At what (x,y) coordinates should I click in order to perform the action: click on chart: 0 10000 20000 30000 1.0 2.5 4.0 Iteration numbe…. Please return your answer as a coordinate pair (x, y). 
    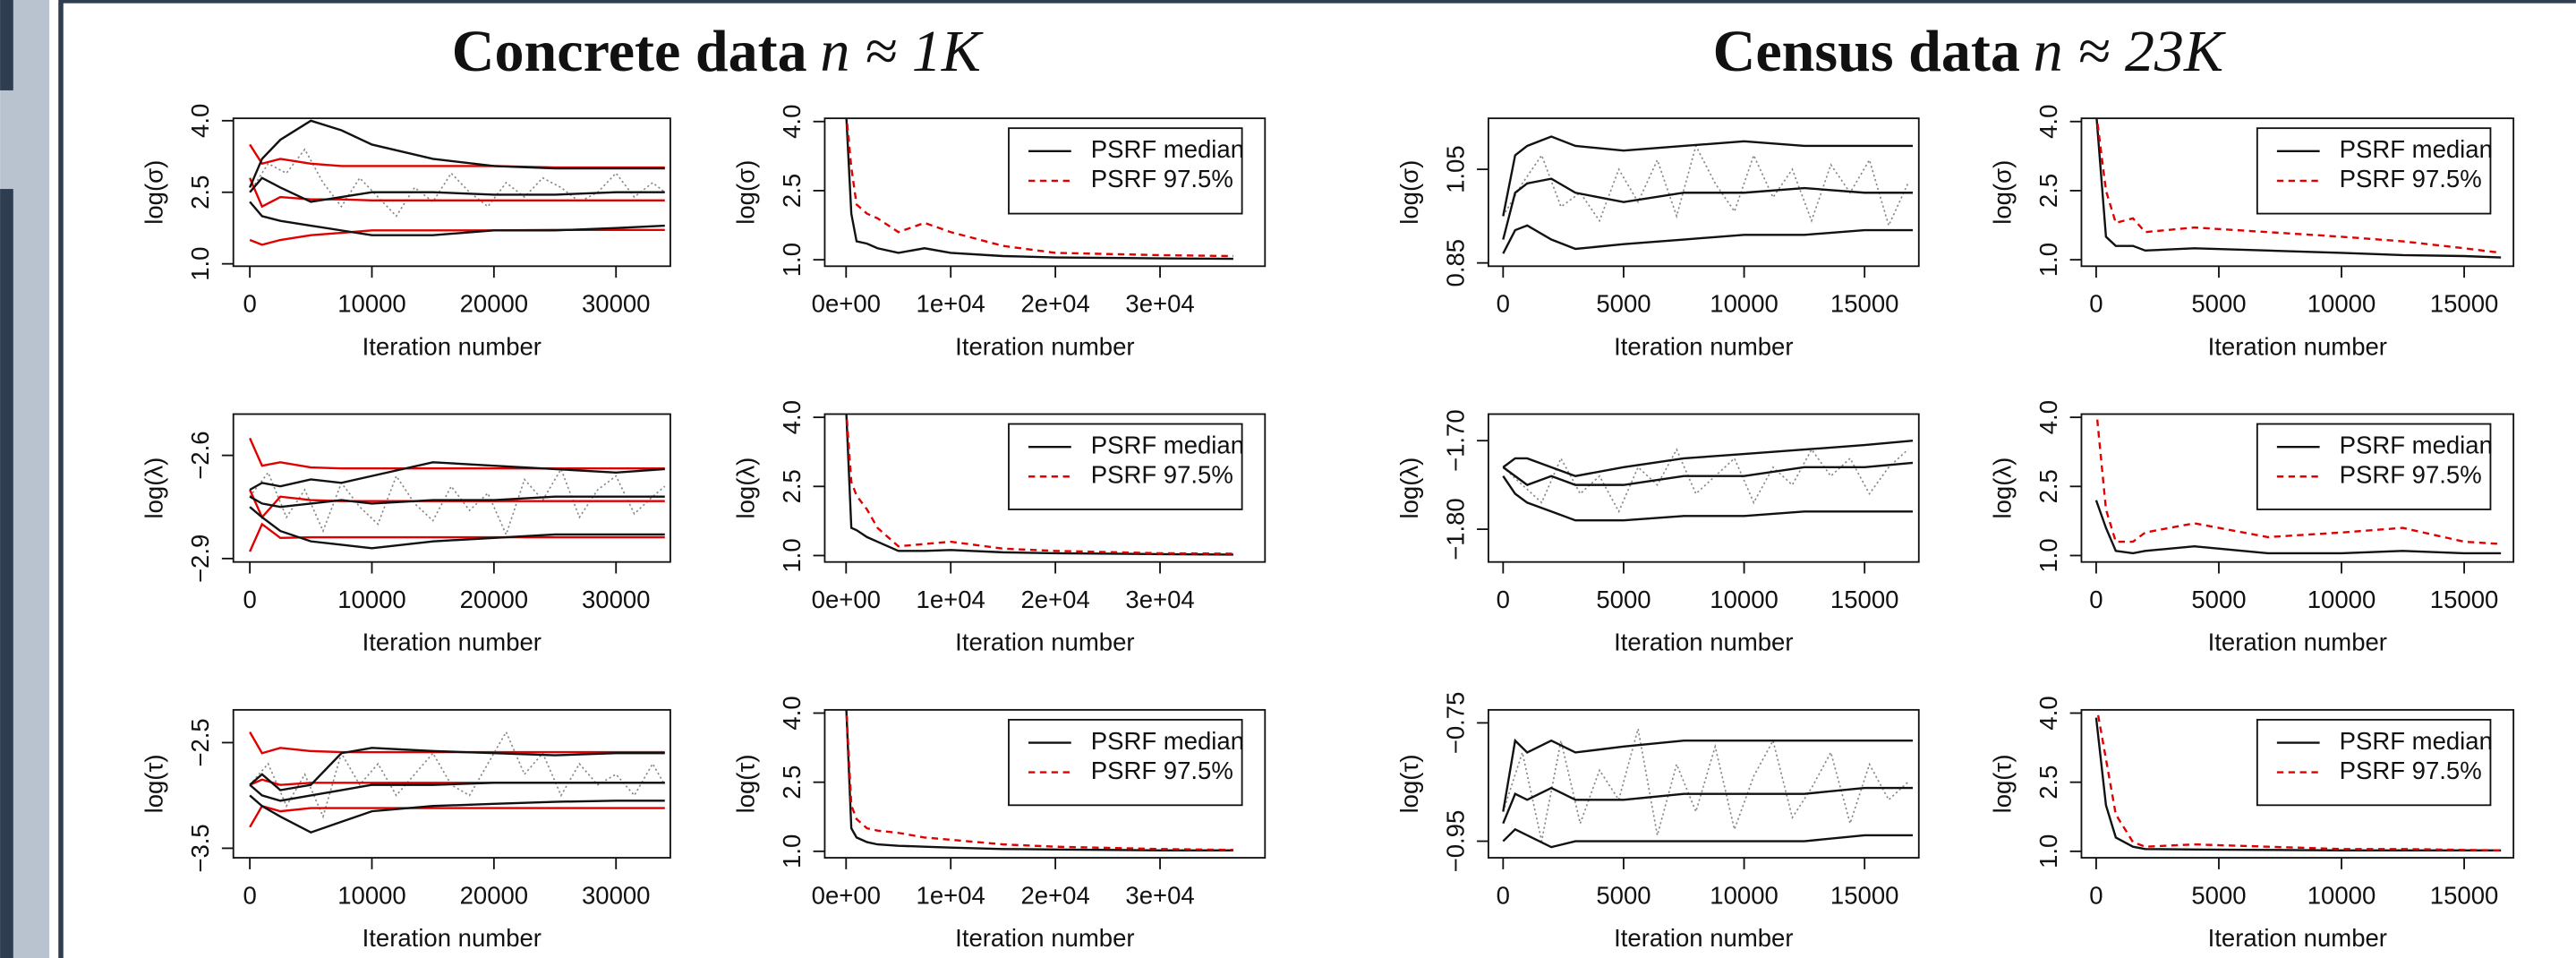
    Looking at the image, I should click on (406, 232).